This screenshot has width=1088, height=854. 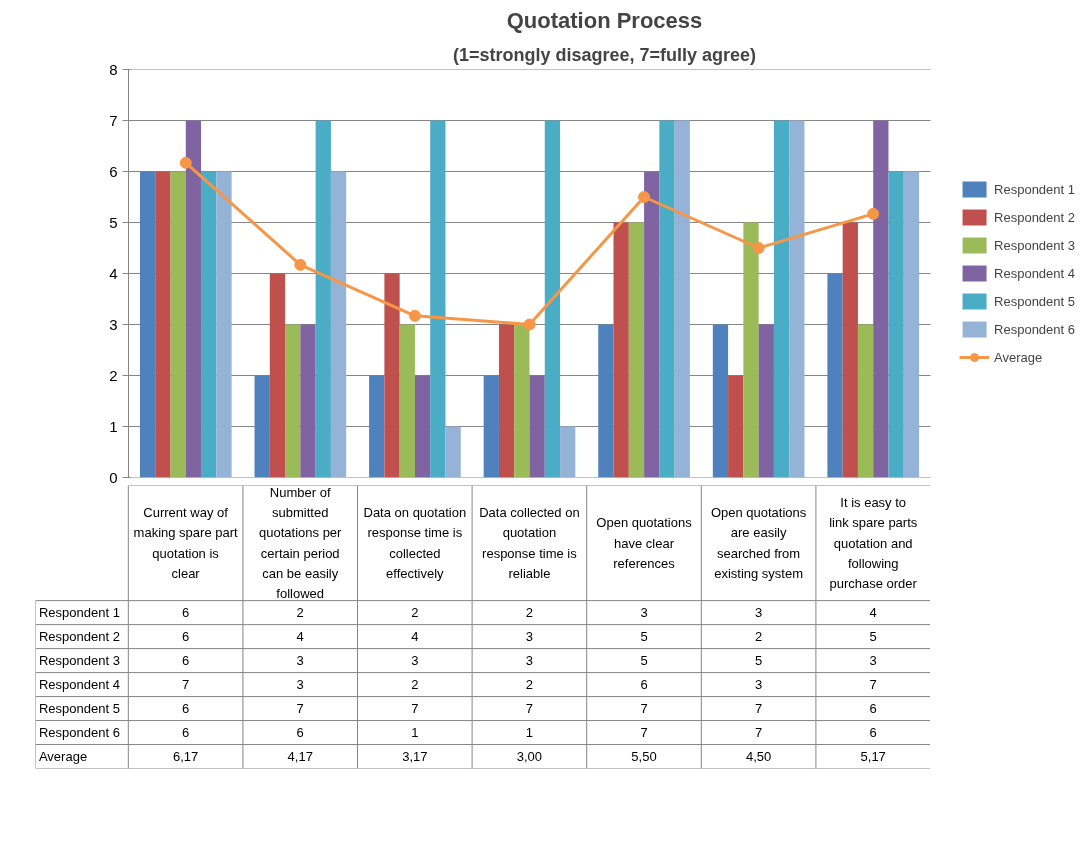 What do you see at coordinates (79, 709) in the screenshot?
I see `text: Respondent 5` at bounding box center [79, 709].